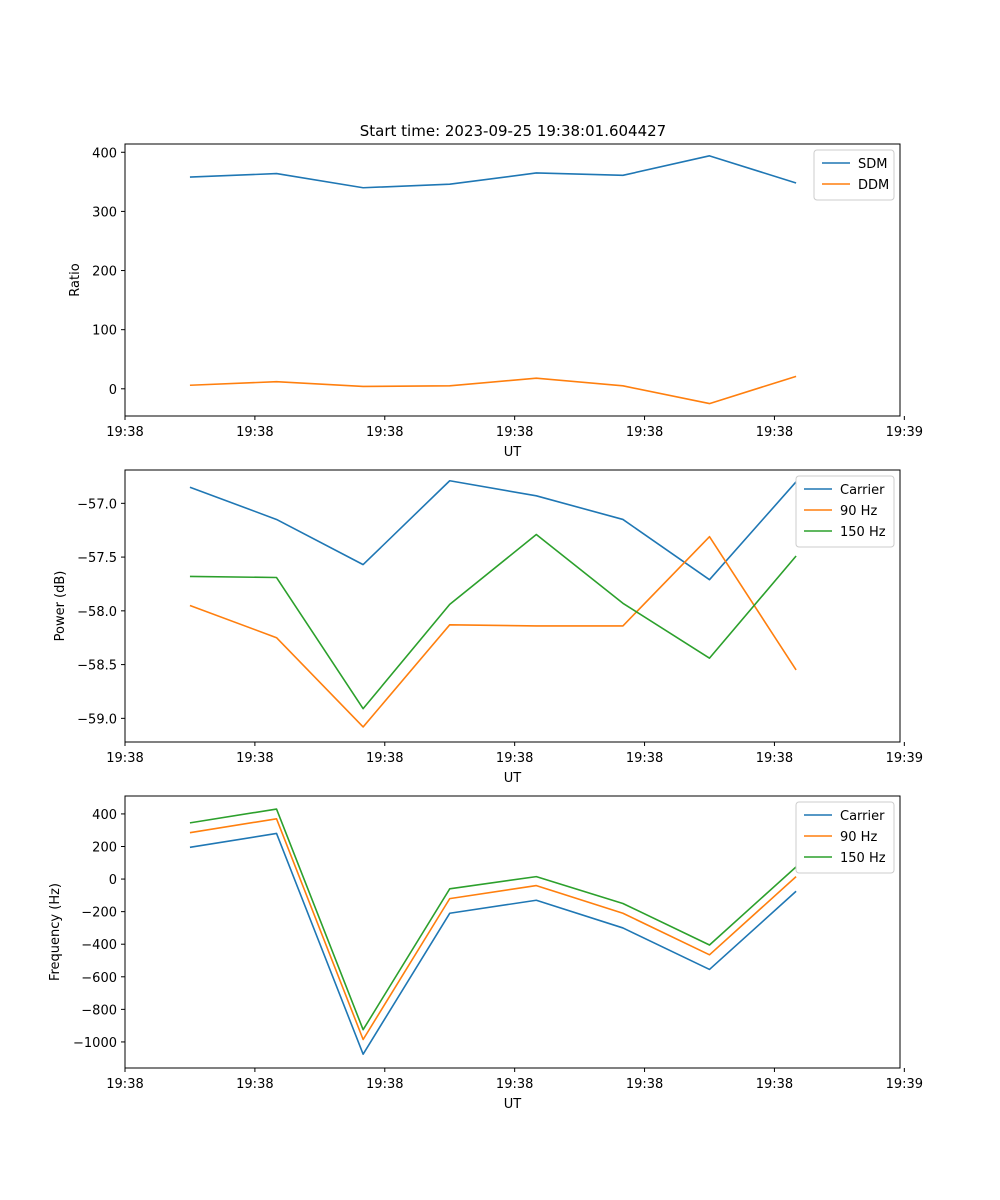  I want to click on y-tick-label: −800, so click(99, 1010).